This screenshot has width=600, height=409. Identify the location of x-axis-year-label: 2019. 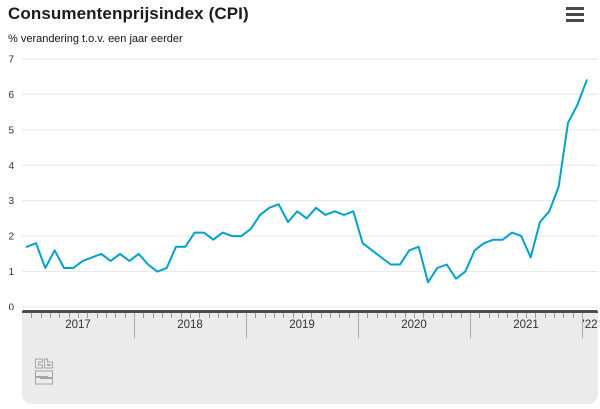
(302, 325).